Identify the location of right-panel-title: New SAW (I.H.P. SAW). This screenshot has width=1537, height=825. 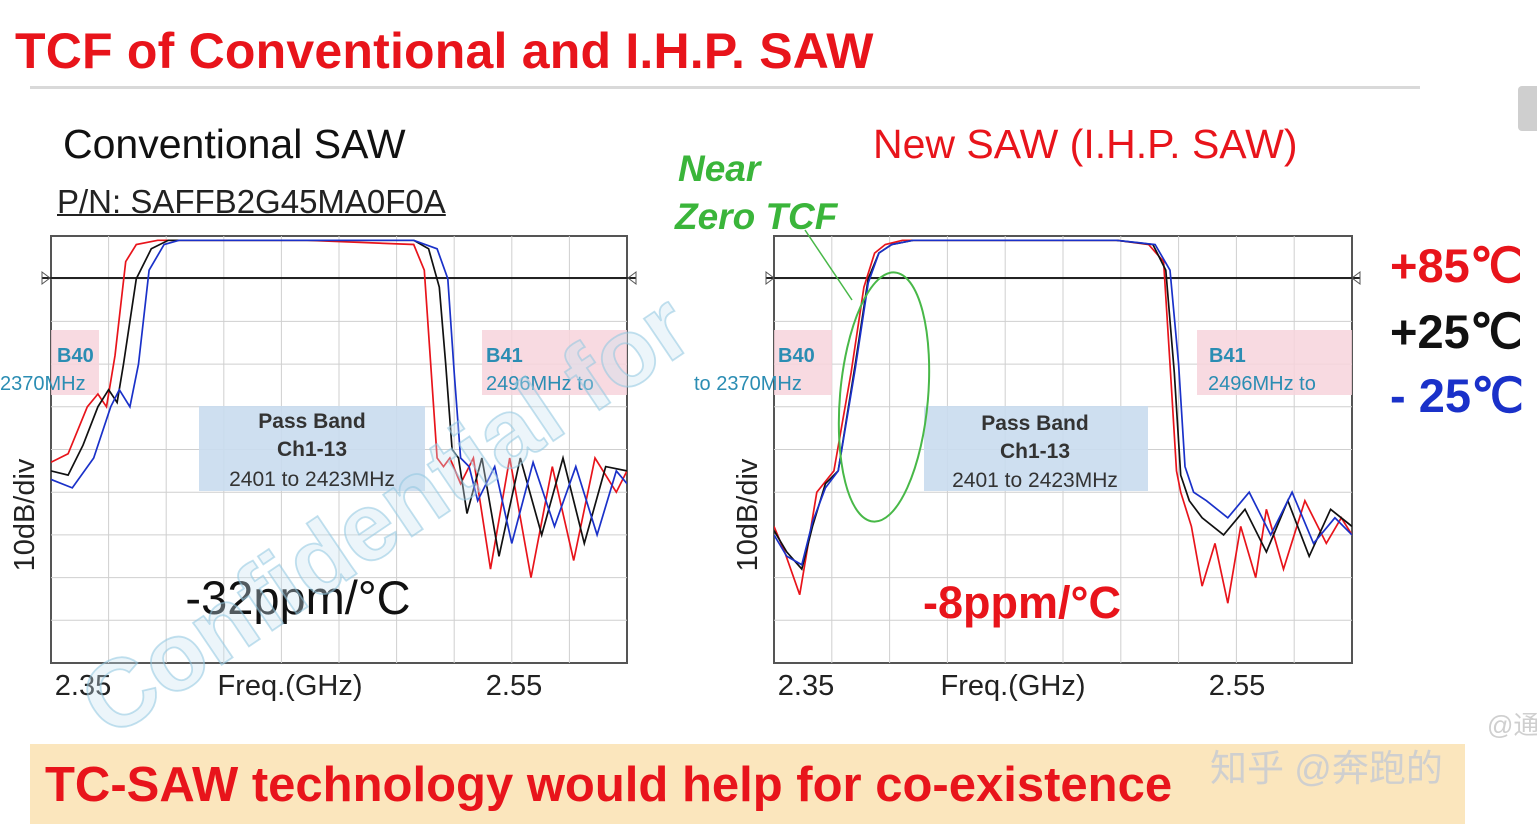
(1085, 144).